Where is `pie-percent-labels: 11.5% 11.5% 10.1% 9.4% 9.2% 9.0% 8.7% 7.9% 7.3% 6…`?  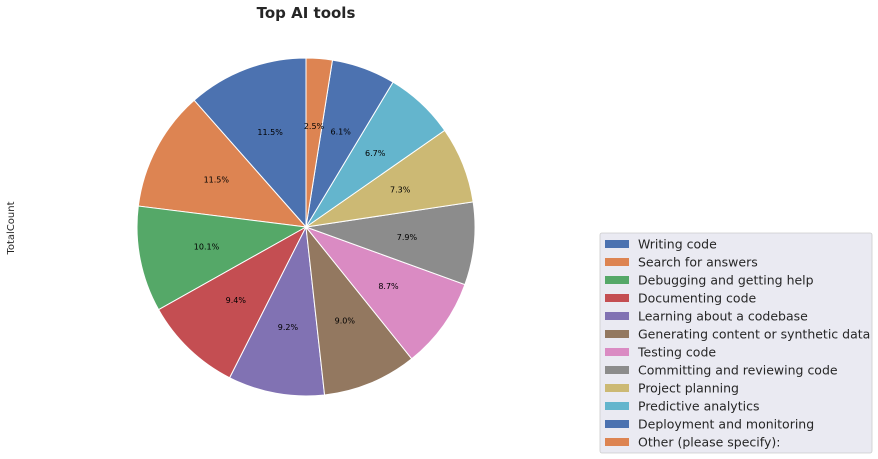
pie-percent-labels: 11.5% 11.5% 10.1% 9.4% 9.2% 9.0% 8.7% 7.9% 7.3% 6… is located at coordinates (306, 227).